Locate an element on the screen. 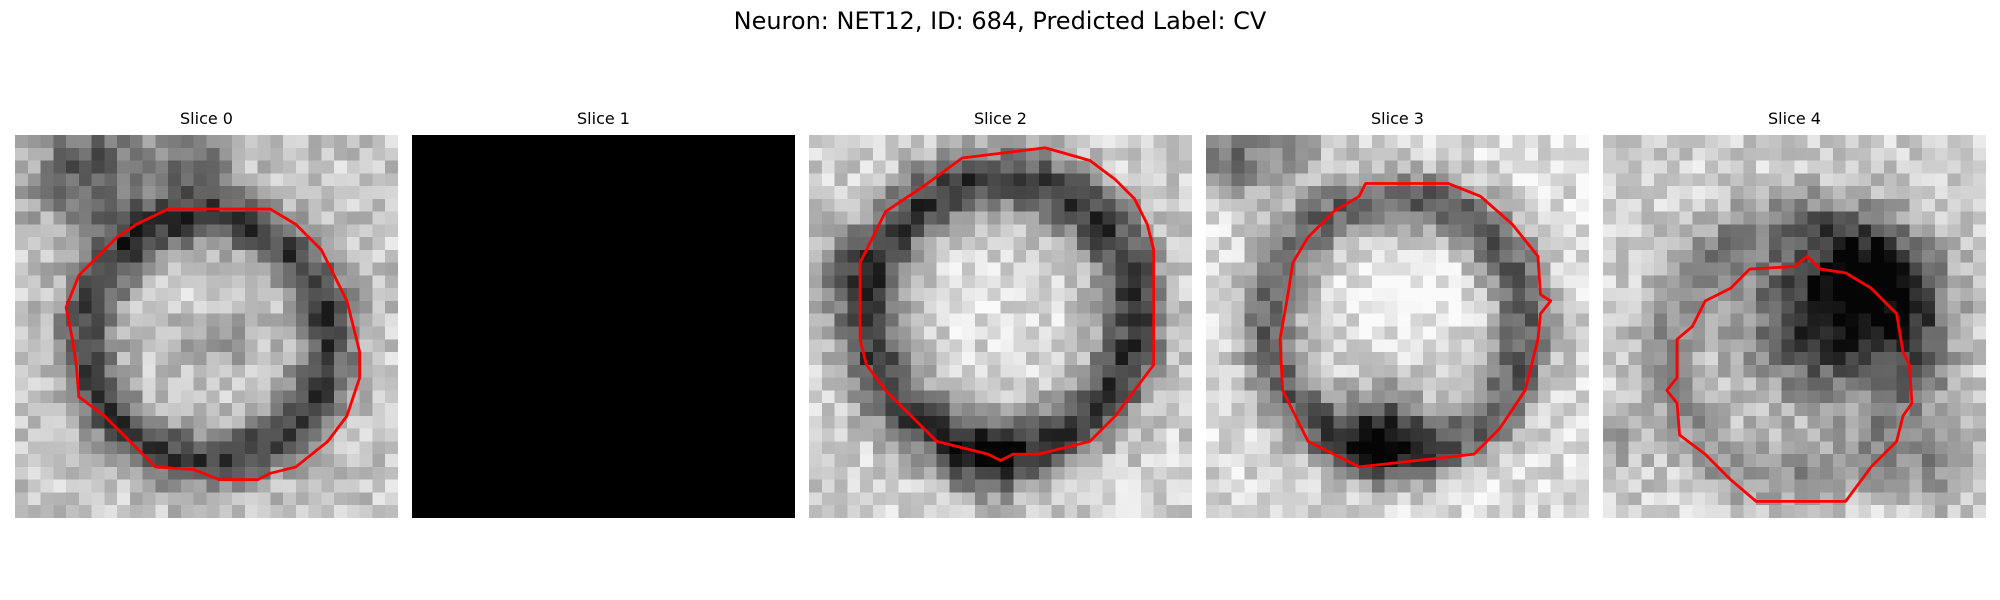  blank-slice-fill is located at coordinates (603, 326).